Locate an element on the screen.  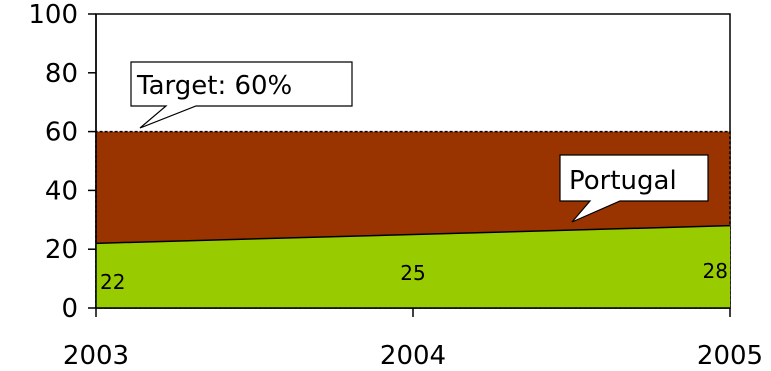
y-tick-label-80: 80 is located at coordinates (61, 74).